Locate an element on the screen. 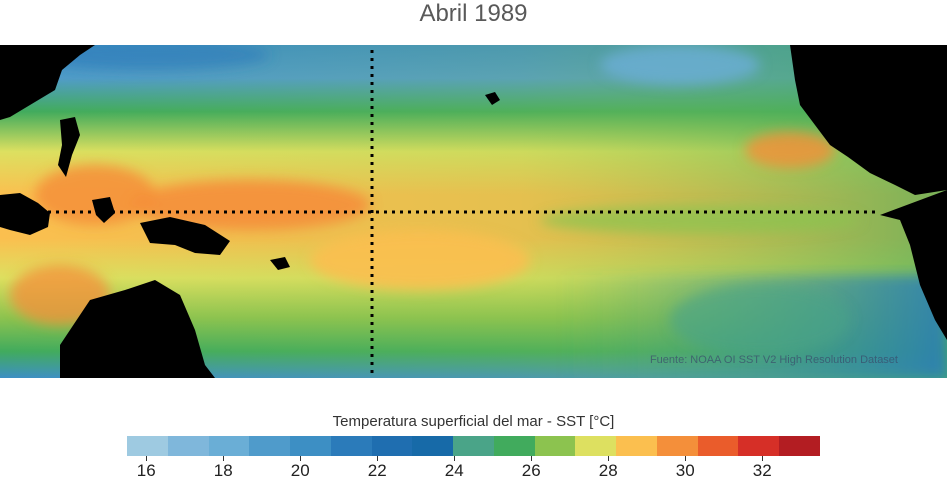 This screenshot has width=947, height=481. land-solomons is located at coordinates (280, 263).